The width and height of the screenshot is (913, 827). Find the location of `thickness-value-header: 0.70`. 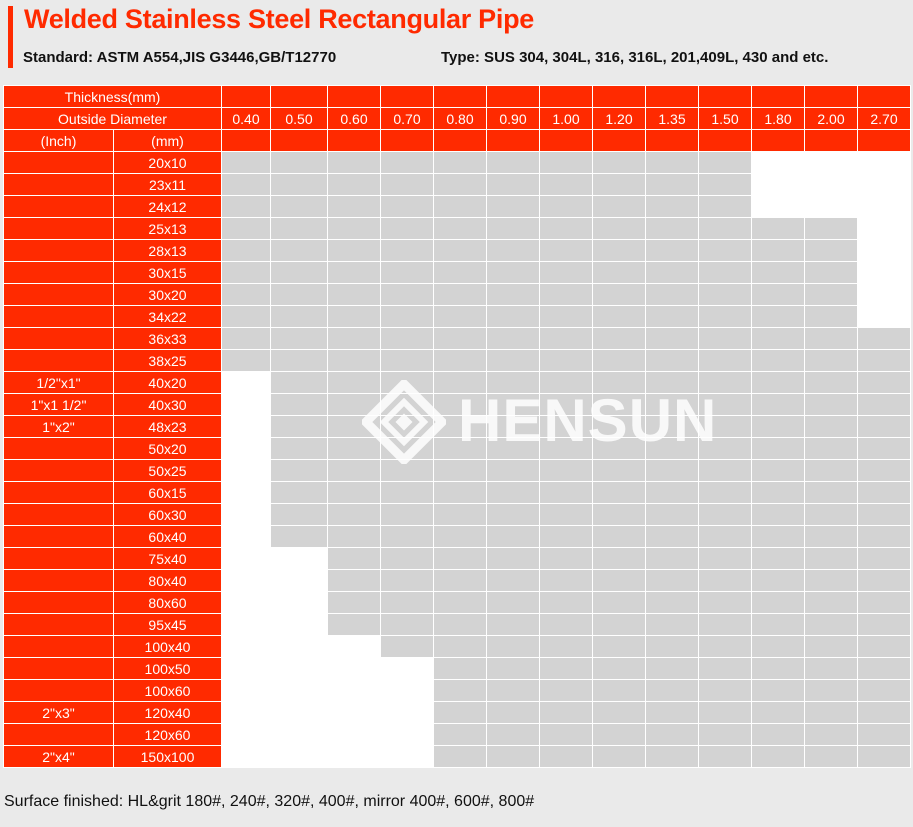

thickness-value-header: 0.70 is located at coordinates (407, 118).